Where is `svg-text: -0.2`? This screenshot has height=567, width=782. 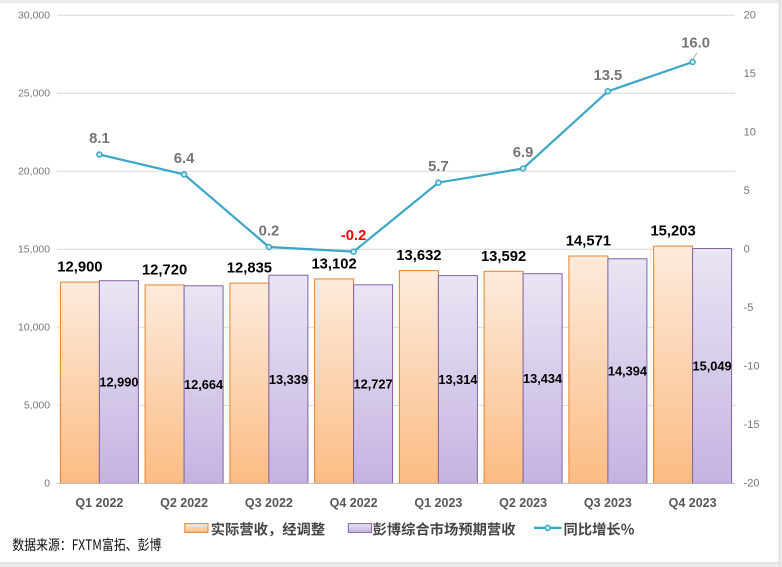
svg-text: -0.2 is located at coordinates (354, 236).